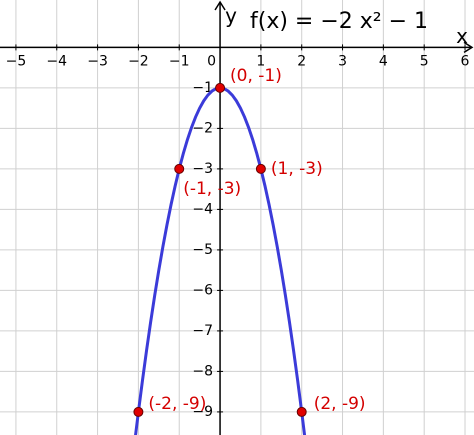 This screenshot has width=474, height=435. What do you see at coordinates (342, 61) in the screenshot?
I see `x-tick-label: 3` at bounding box center [342, 61].